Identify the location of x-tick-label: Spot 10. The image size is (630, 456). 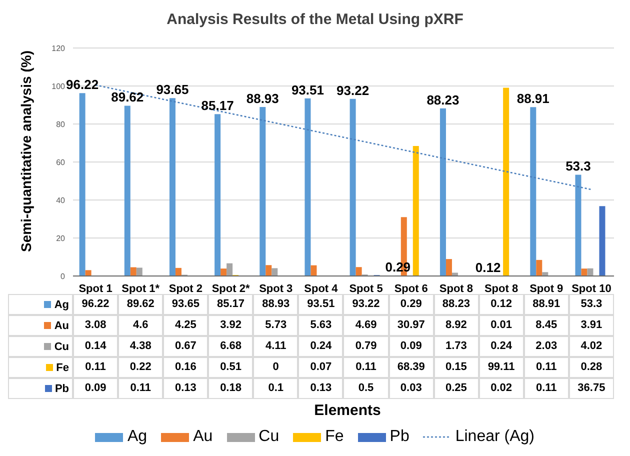
(592, 288).